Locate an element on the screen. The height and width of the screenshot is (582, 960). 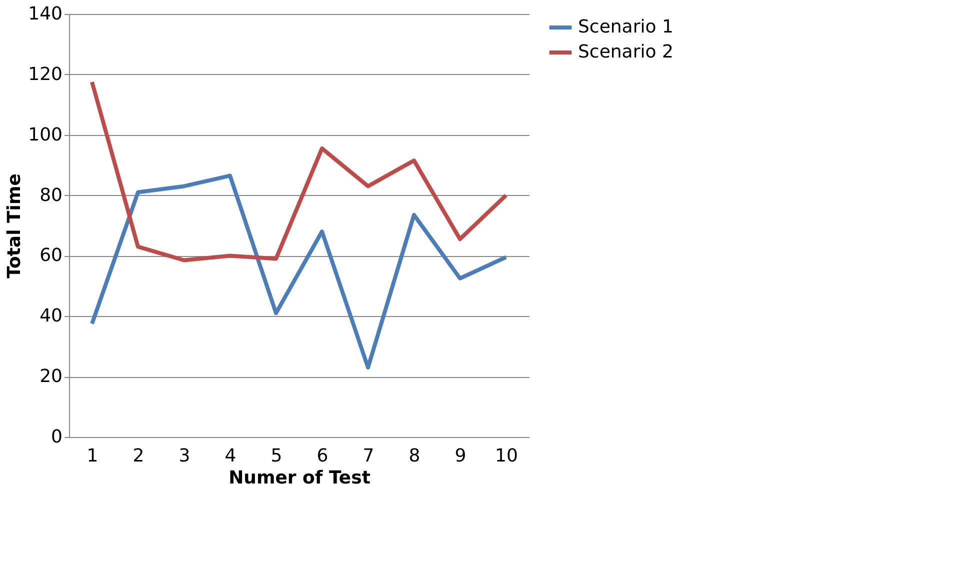
x-tick-label: 5 is located at coordinates (276, 456).